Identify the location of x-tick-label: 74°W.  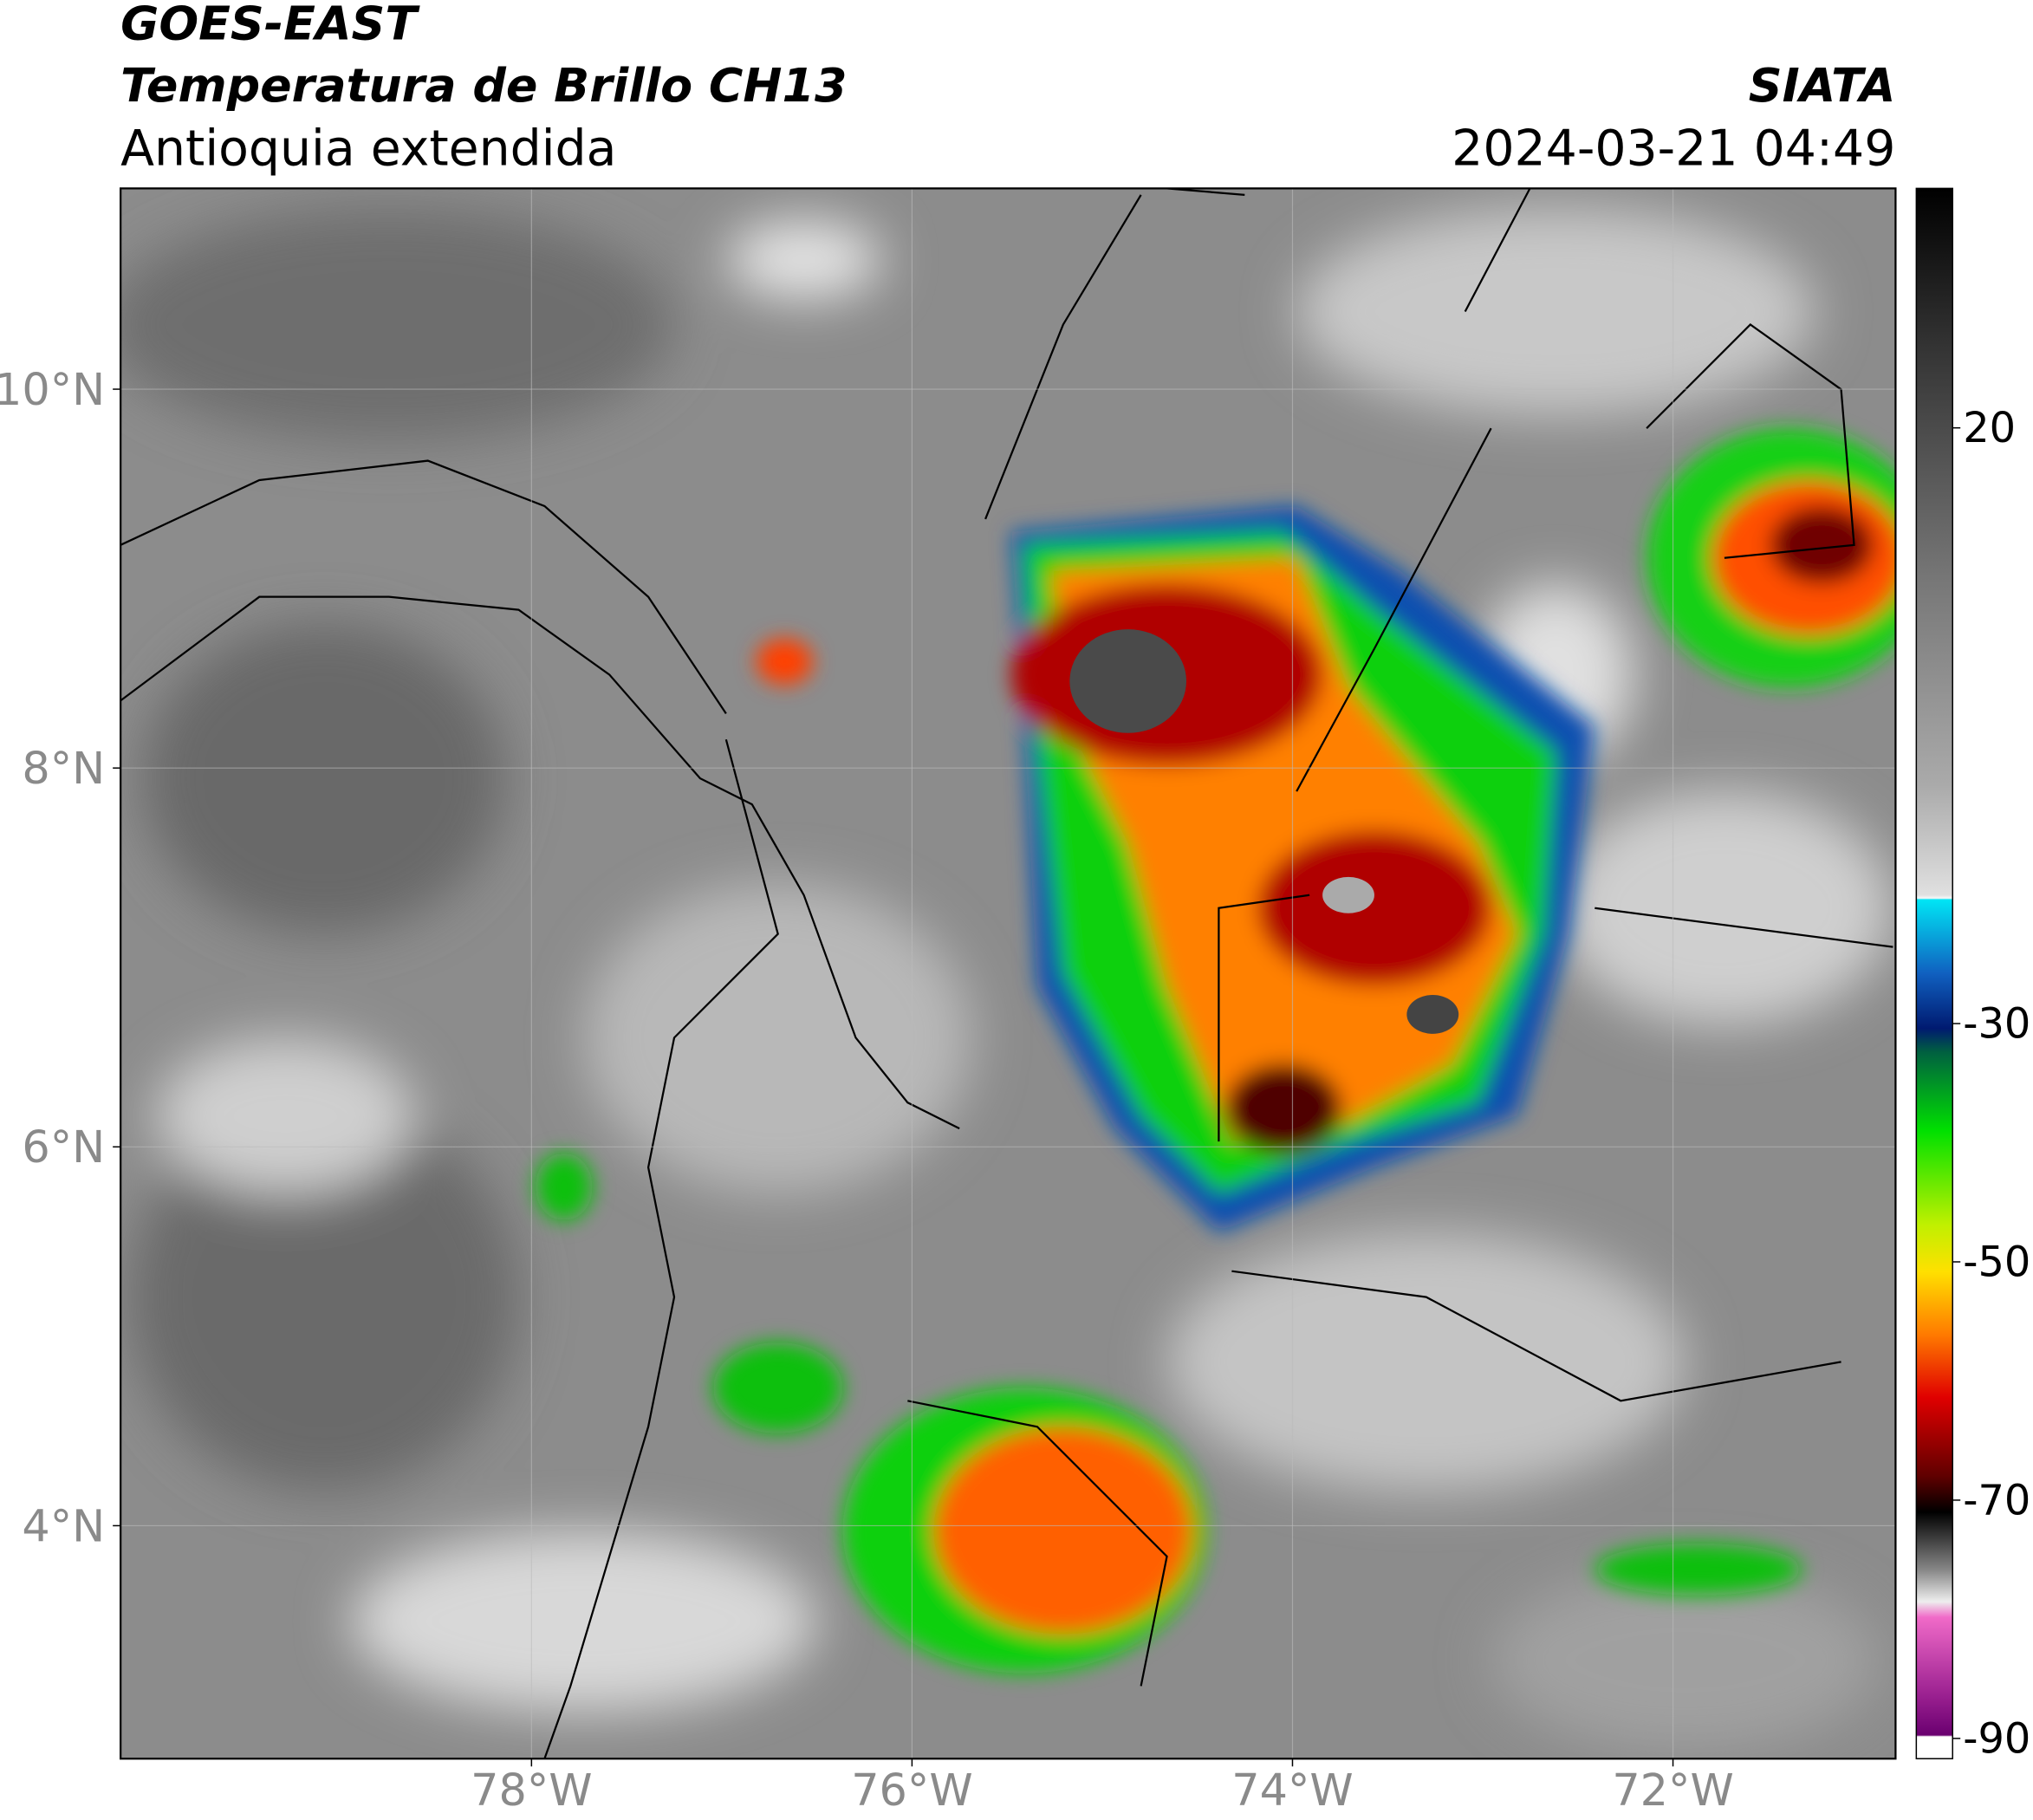
(1292, 1790).